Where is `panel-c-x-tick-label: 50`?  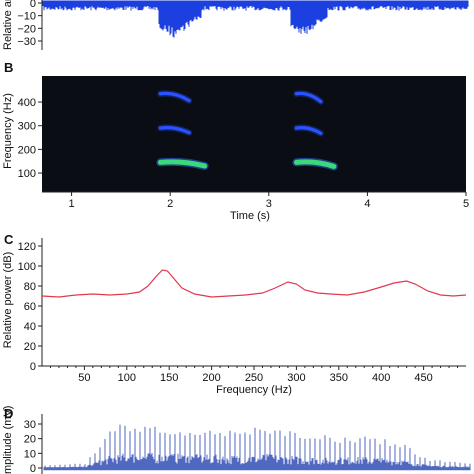 panel-c-x-tick-label: 50 is located at coordinates (84, 378).